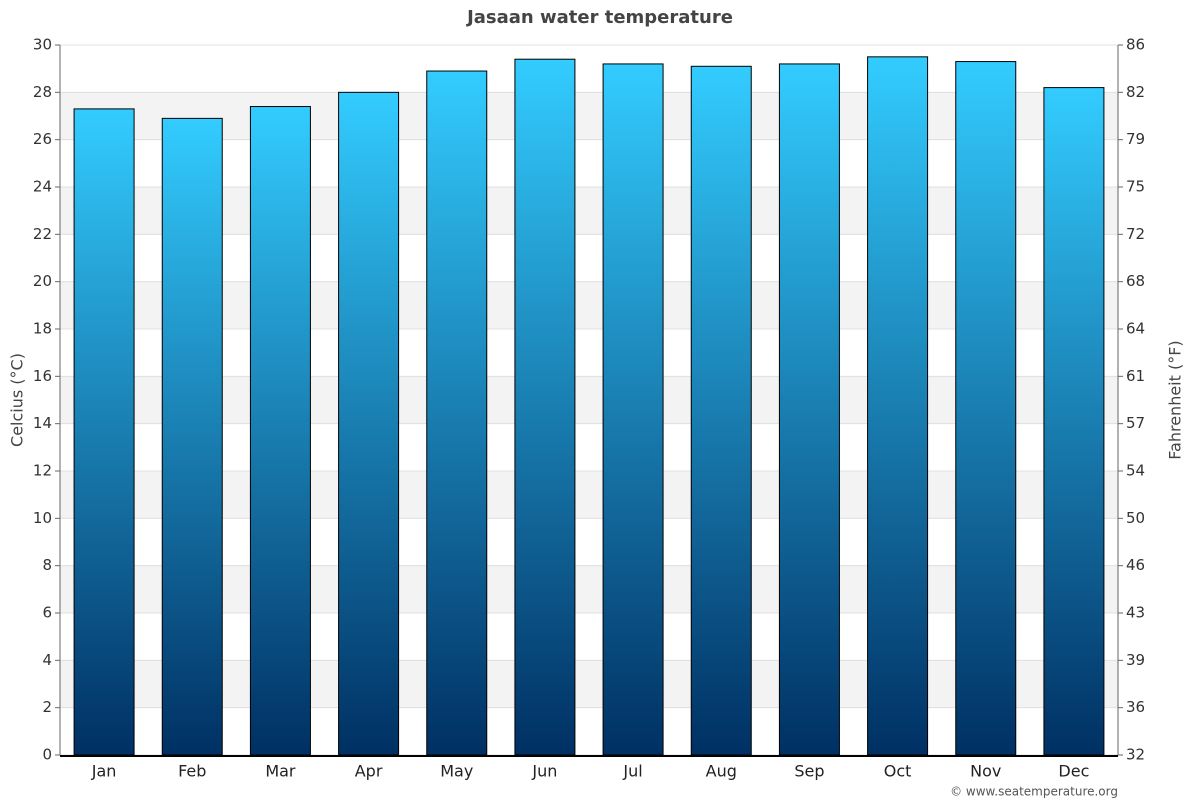 The height and width of the screenshot is (800, 1200). Describe the element at coordinates (42, 376) in the screenshot. I see `y-tick-label: 16` at that location.